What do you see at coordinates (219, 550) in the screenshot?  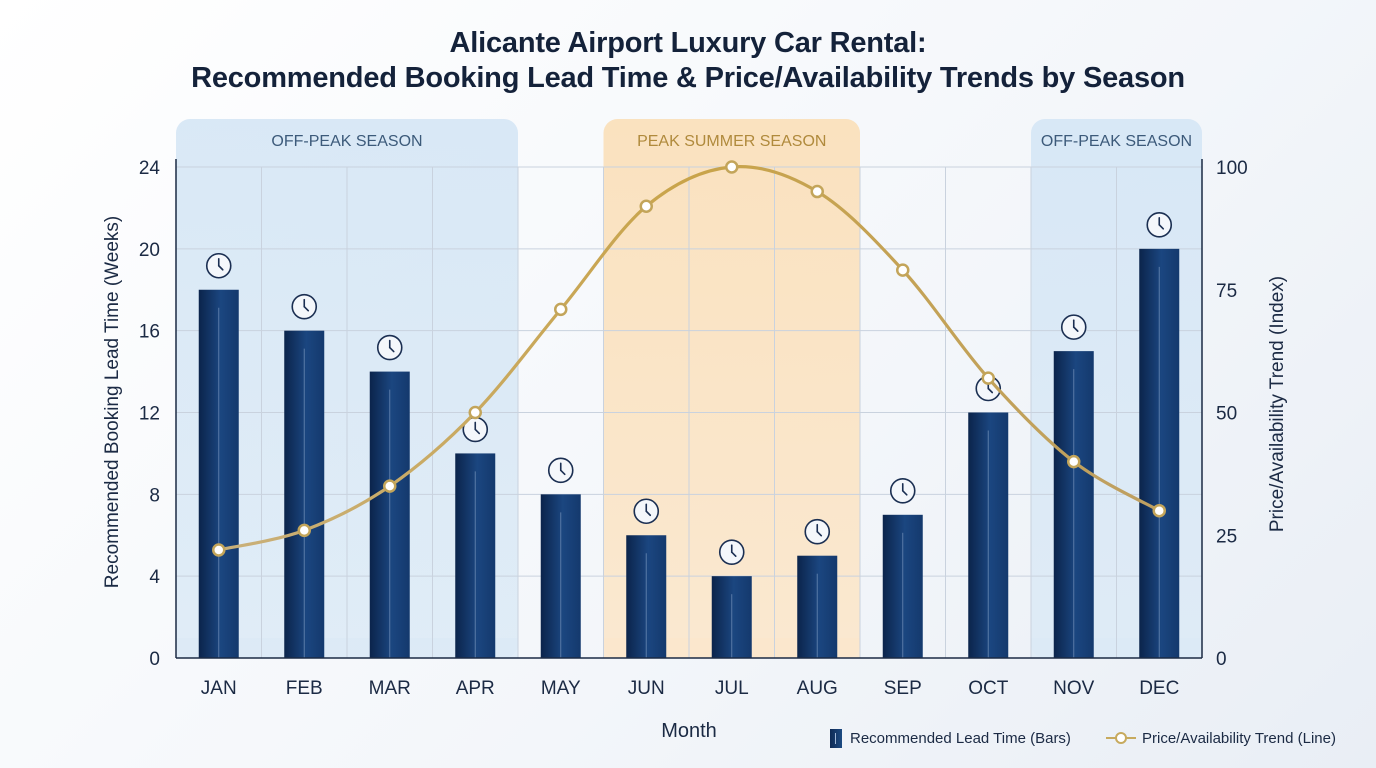 I see `trend-point-jan` at bounding box center [219, 550].